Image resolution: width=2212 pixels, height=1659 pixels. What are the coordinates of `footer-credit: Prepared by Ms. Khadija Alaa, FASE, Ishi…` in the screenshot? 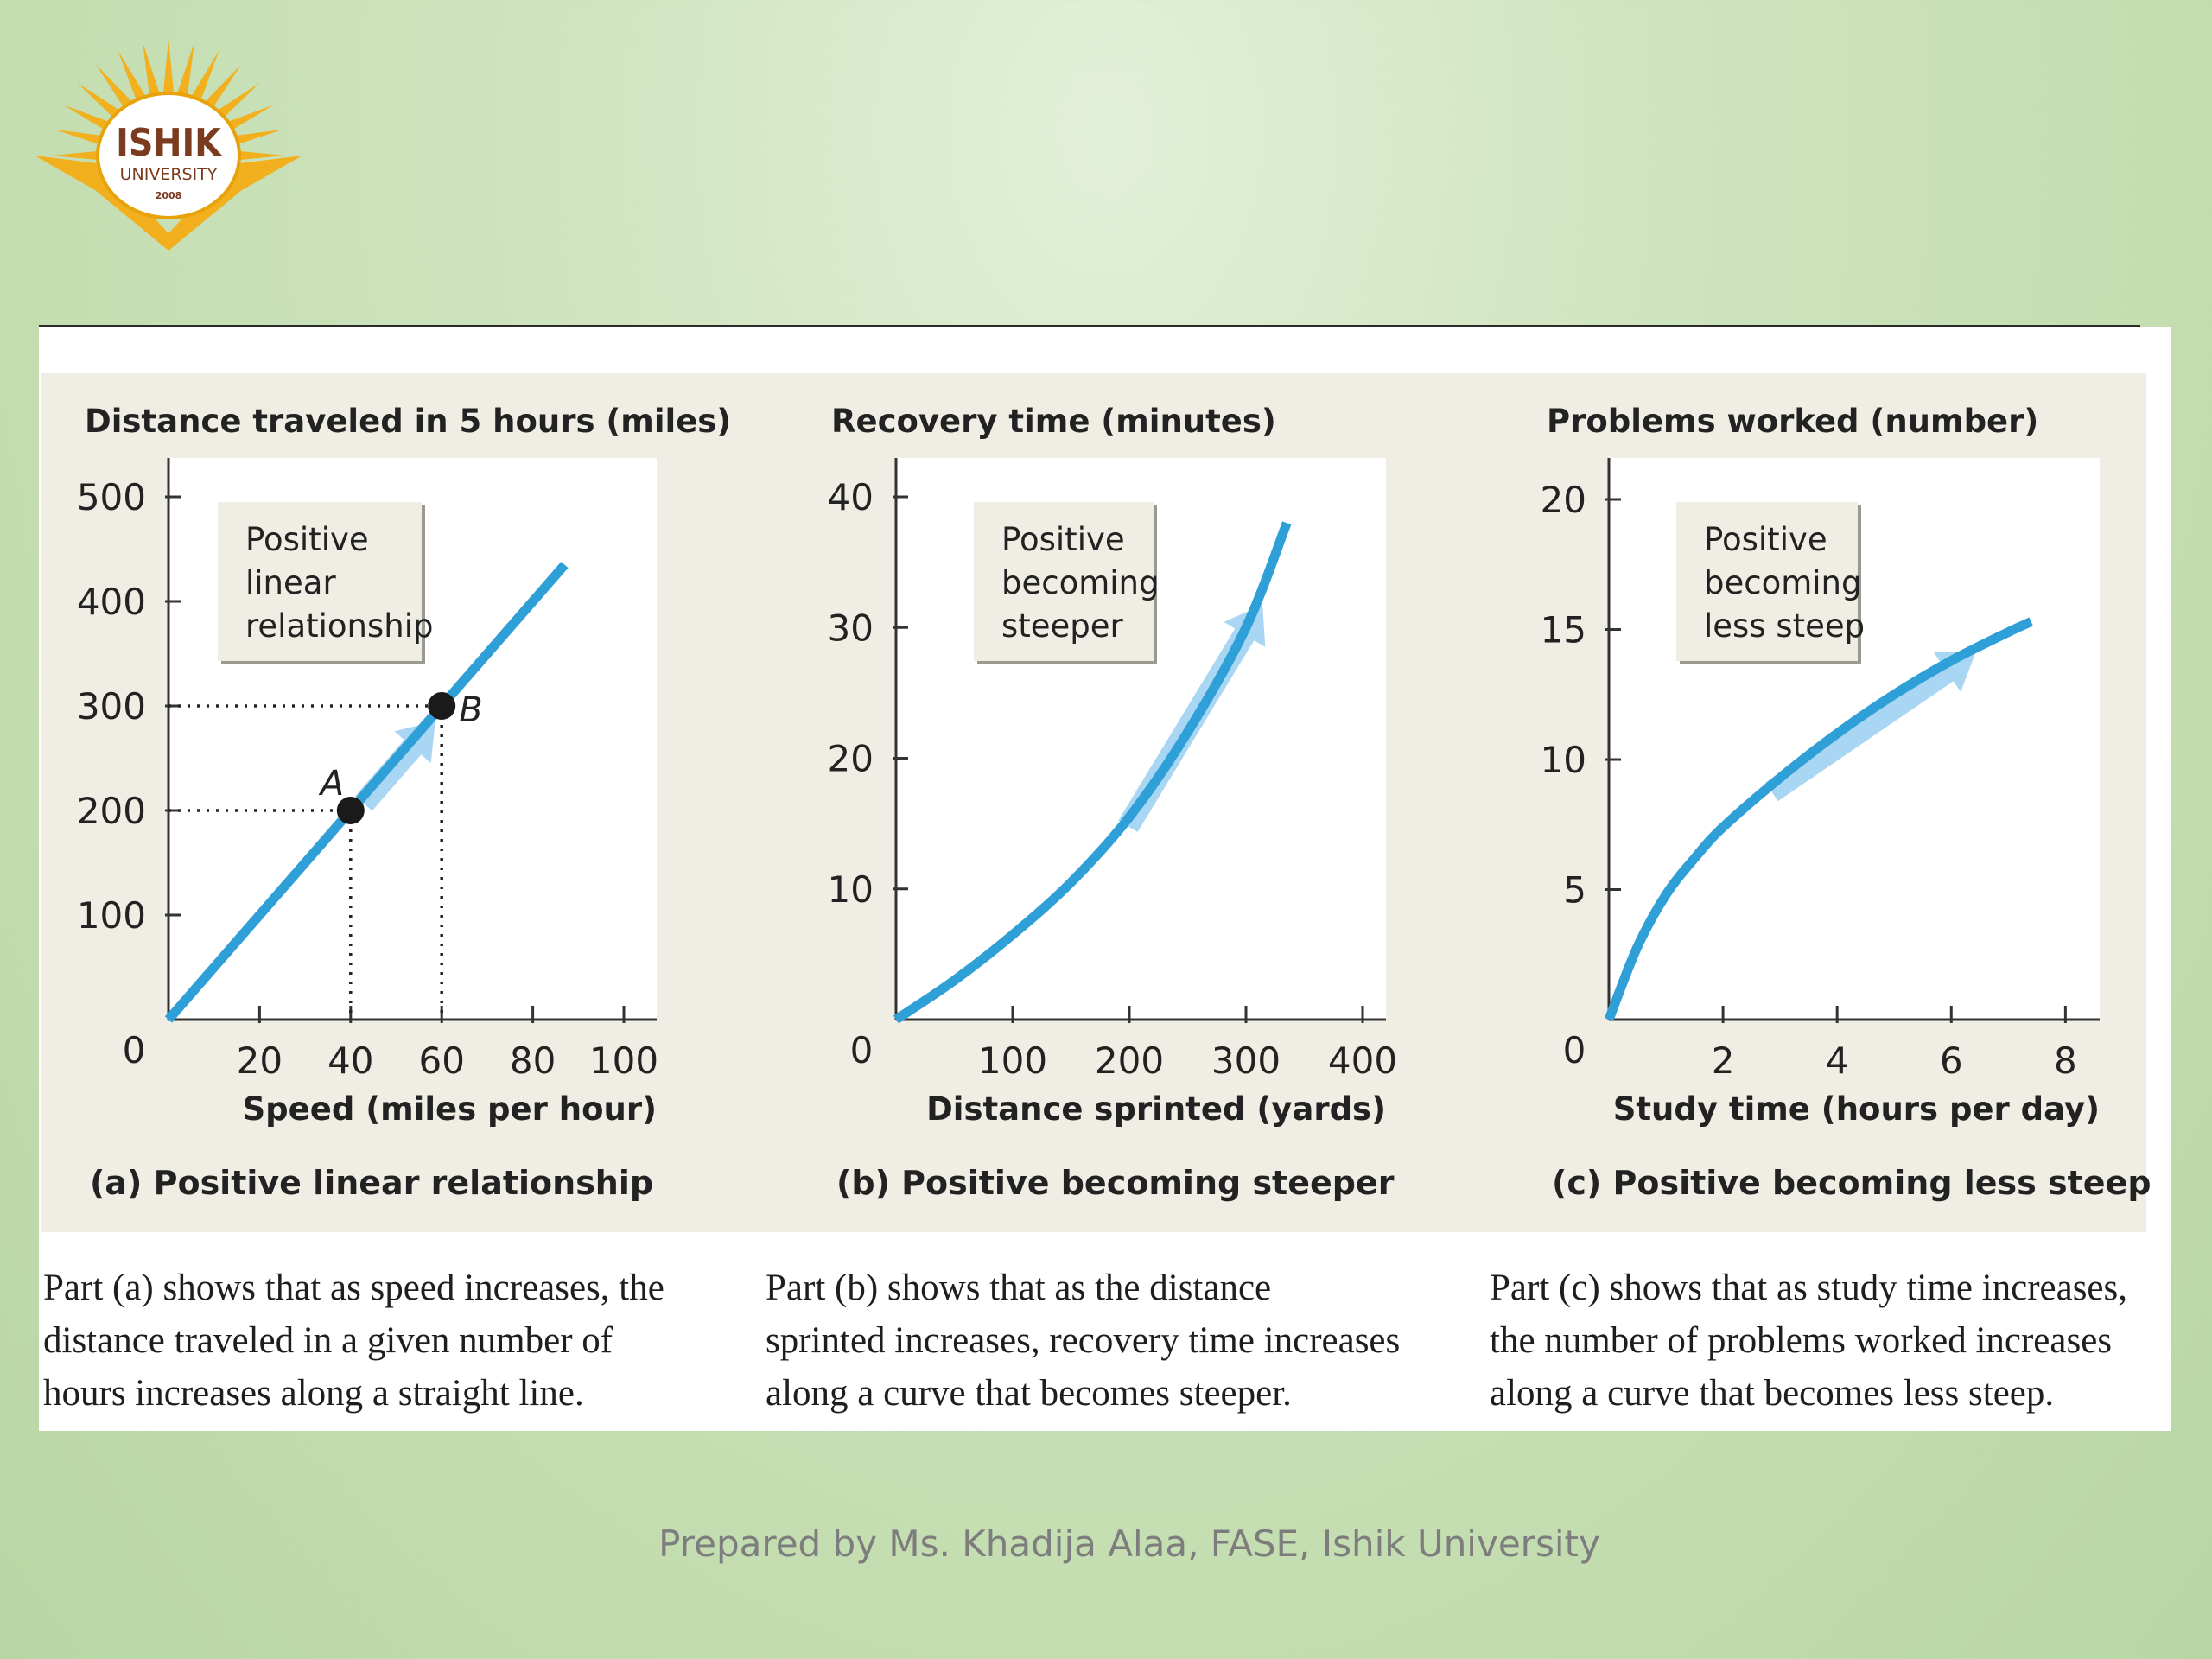 It's located at (1129, 1543).